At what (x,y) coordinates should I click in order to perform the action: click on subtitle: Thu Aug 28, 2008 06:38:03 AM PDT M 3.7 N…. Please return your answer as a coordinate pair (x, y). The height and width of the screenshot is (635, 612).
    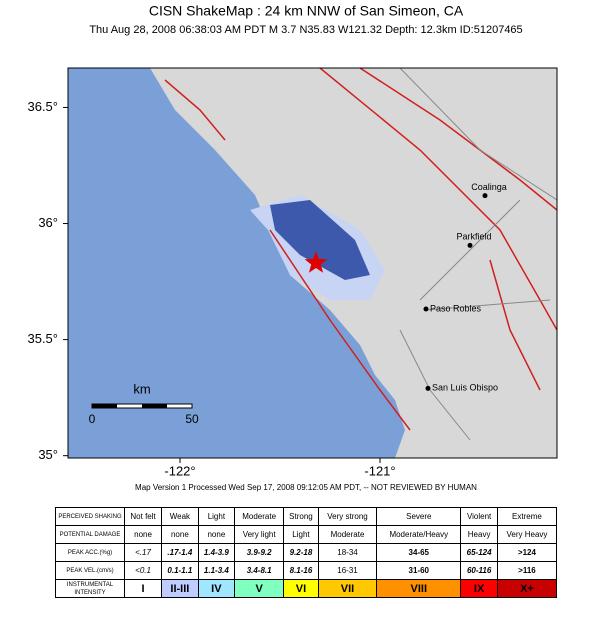
    Looking at the image, I should click on (305, 30).